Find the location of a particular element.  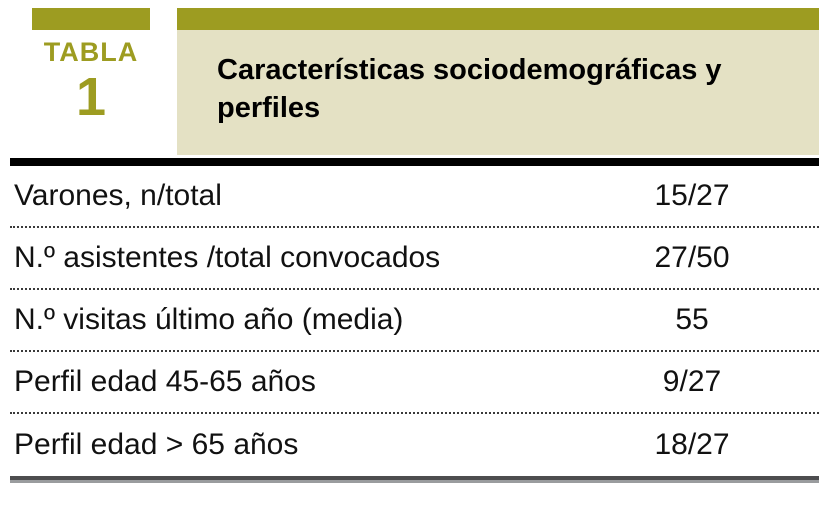

bottom-rule-light is located at coordinates (414, 481).